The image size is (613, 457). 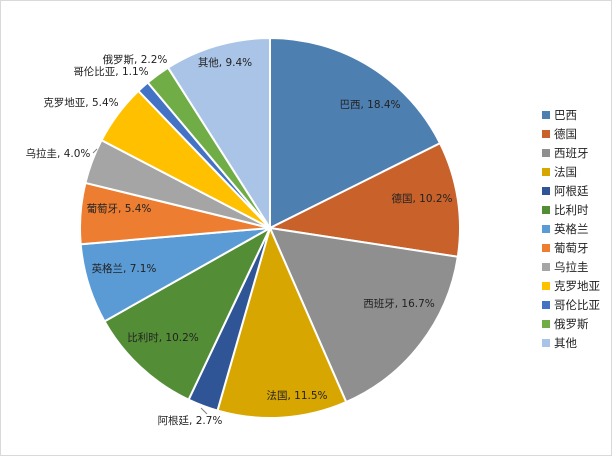 I want to click on slice-label-5: 阿根廷, 2.7%, so click(x=190, y=420).